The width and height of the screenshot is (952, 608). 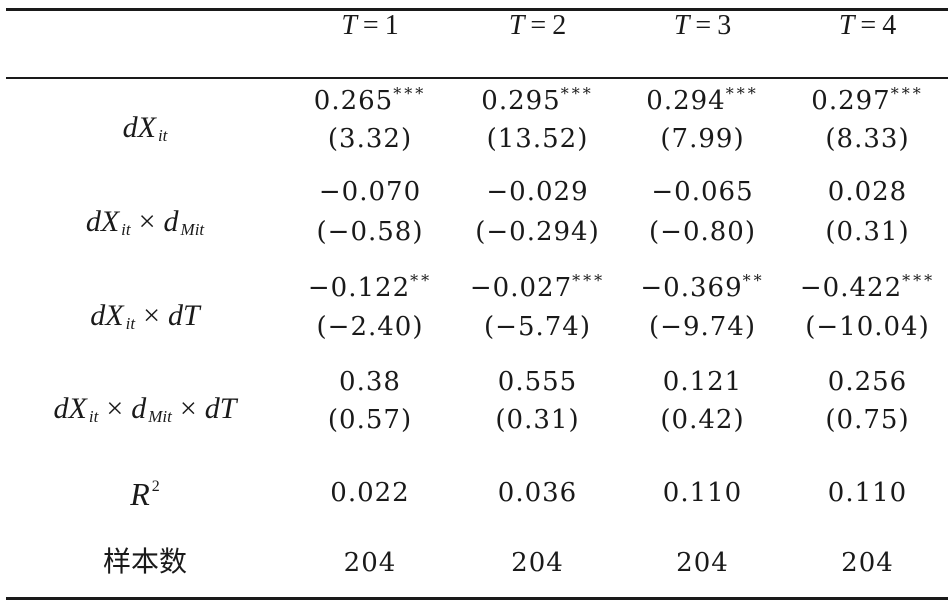 What do you see at coordinates (537, 192) in the screenshot?
I see `coef-r2-c2: −0.029` at bounding box center [537, 192].